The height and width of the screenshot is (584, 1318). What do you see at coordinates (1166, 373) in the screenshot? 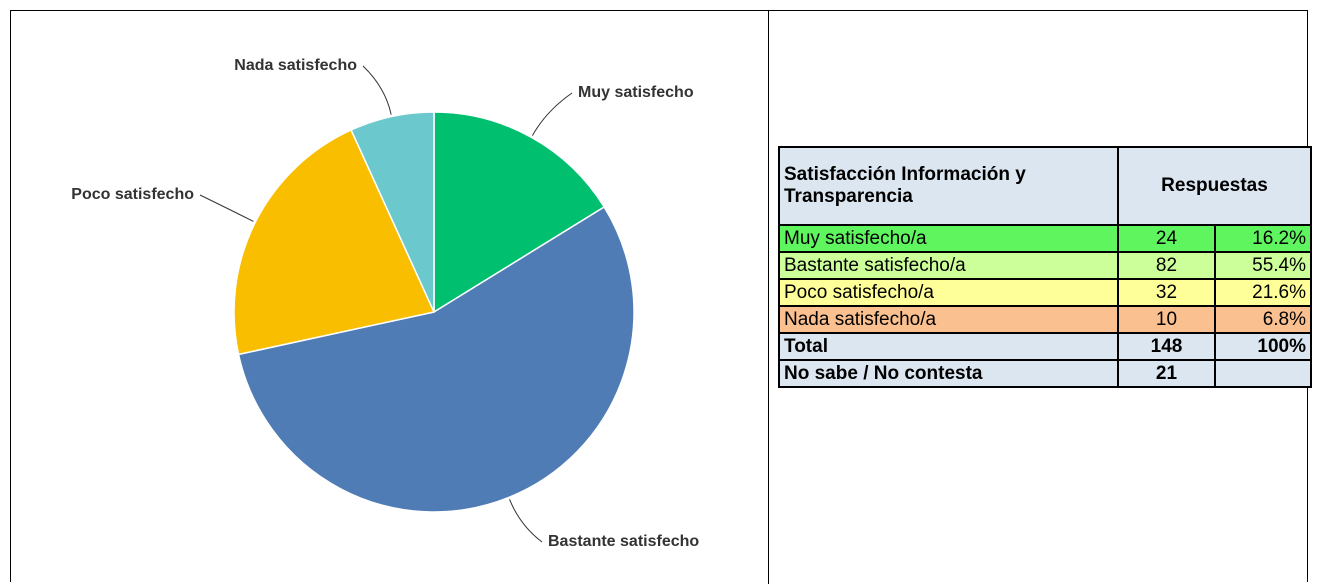
I see `table-cell: 21` at bounding box center [1166, 373].